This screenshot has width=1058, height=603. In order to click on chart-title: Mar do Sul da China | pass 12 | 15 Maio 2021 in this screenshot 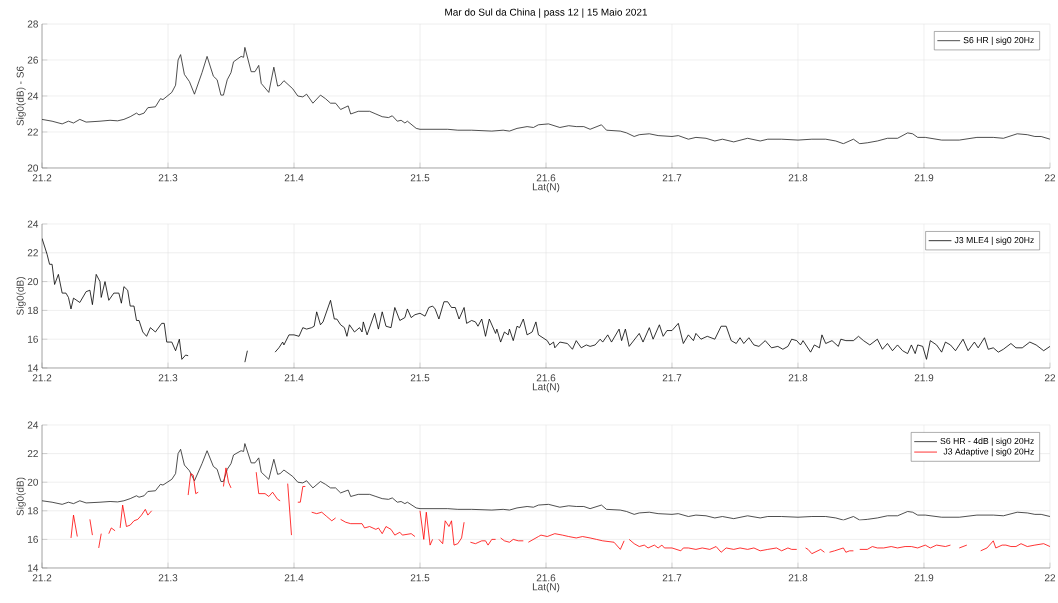, I will do `click(546, 13)`.